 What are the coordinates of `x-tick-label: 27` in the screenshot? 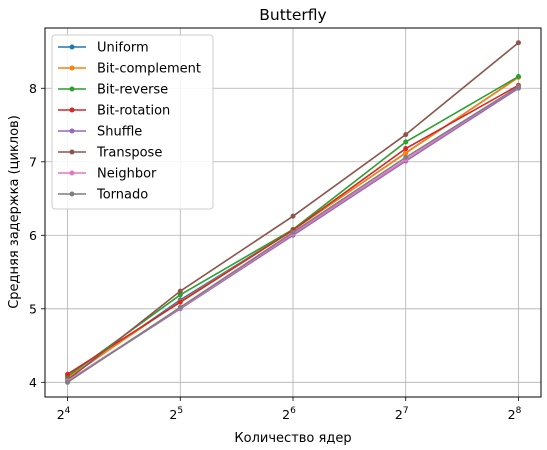 It's located at (402, 414).